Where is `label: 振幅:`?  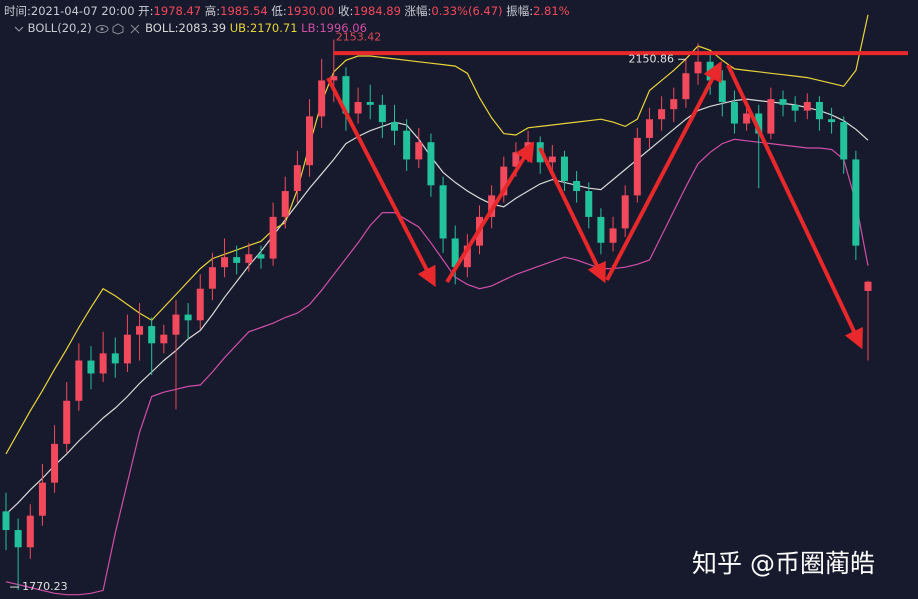
label: 振幅: is located at coordinates (520, 11).